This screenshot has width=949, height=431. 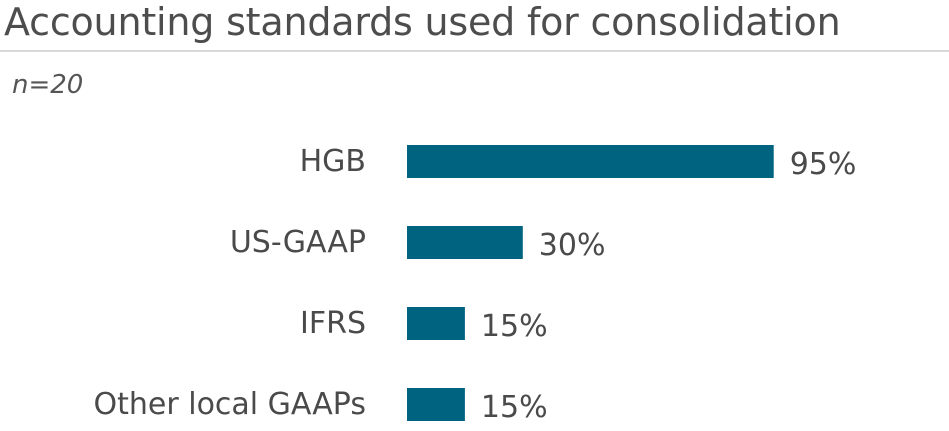 I want to click on category-label: IFRS, so click(x=333, y=323).